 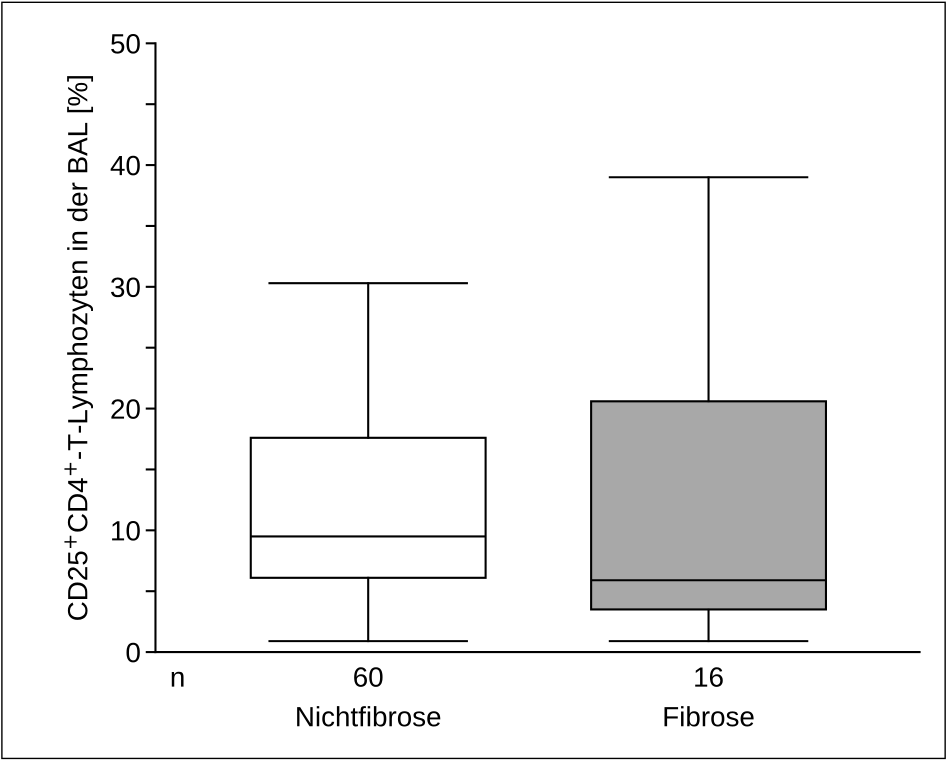 I want to click on y-tick-label: 50, so click(x=125, y=44).